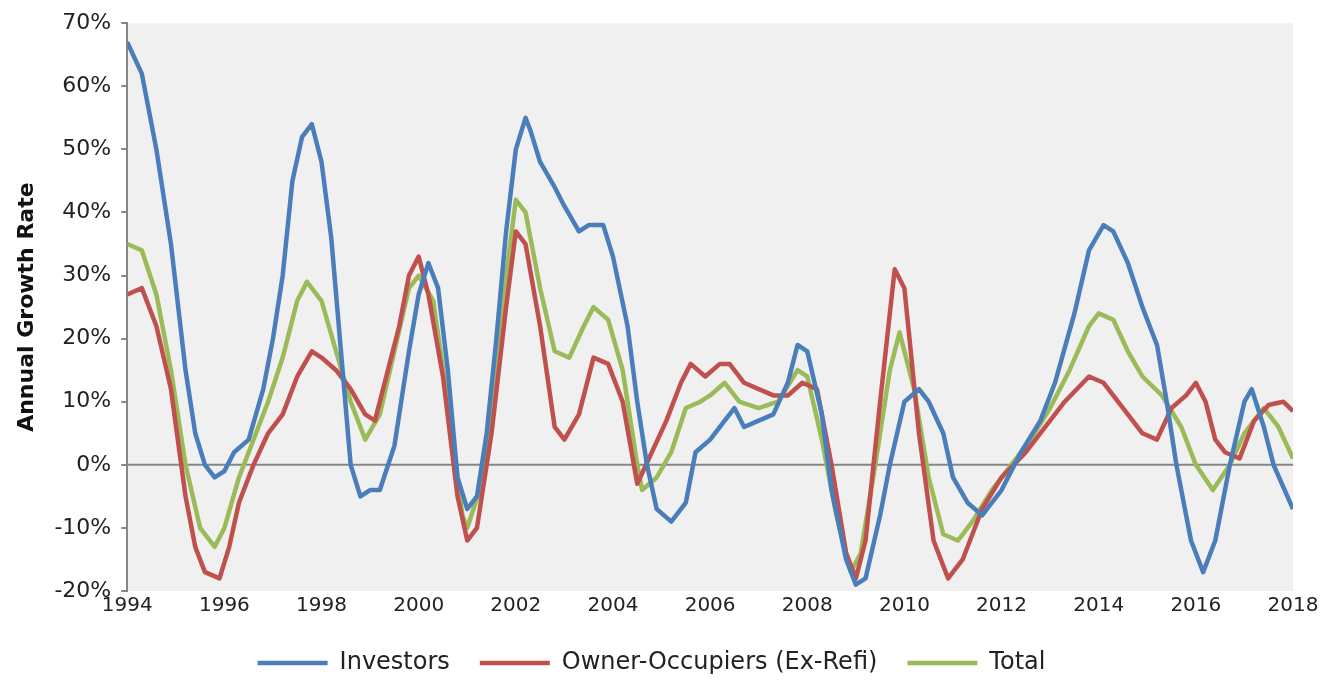 The width and height of the screenshot is (1323, 685). I want to click on y-tick-label: 70%, so click(87, 21).